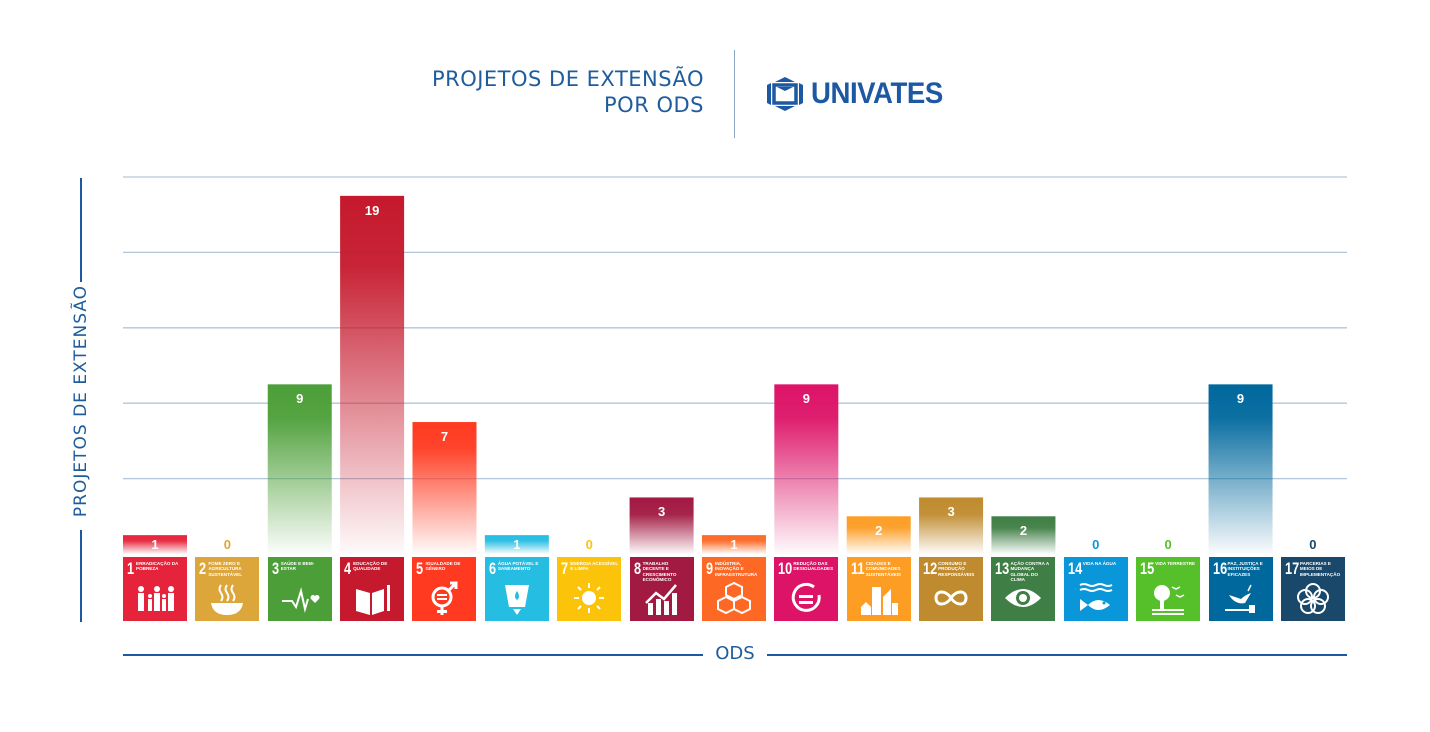  What do you see at coordinates (1219, 568) in the screenshot?
I see `sdg-number: 16` at bounding box center [1219, 568].